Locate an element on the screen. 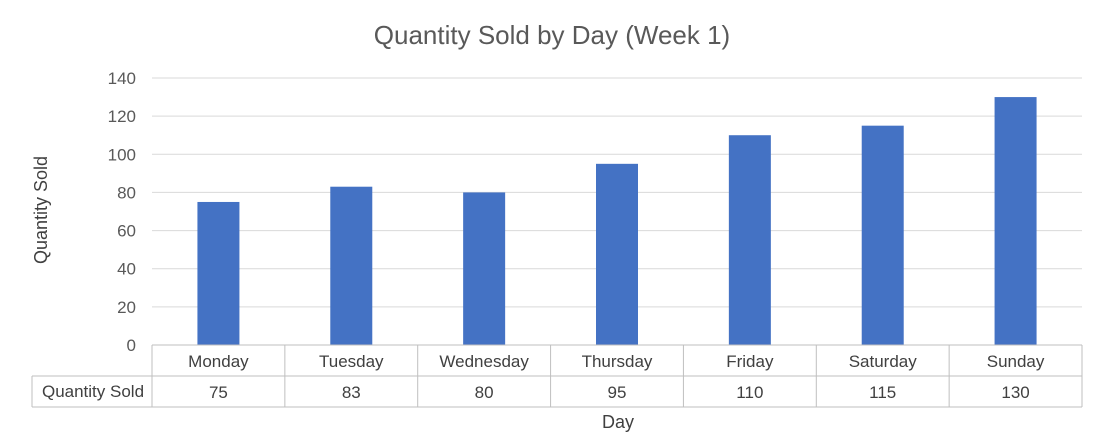  y-tick-label: 100 is located at coordinates (122, 154).